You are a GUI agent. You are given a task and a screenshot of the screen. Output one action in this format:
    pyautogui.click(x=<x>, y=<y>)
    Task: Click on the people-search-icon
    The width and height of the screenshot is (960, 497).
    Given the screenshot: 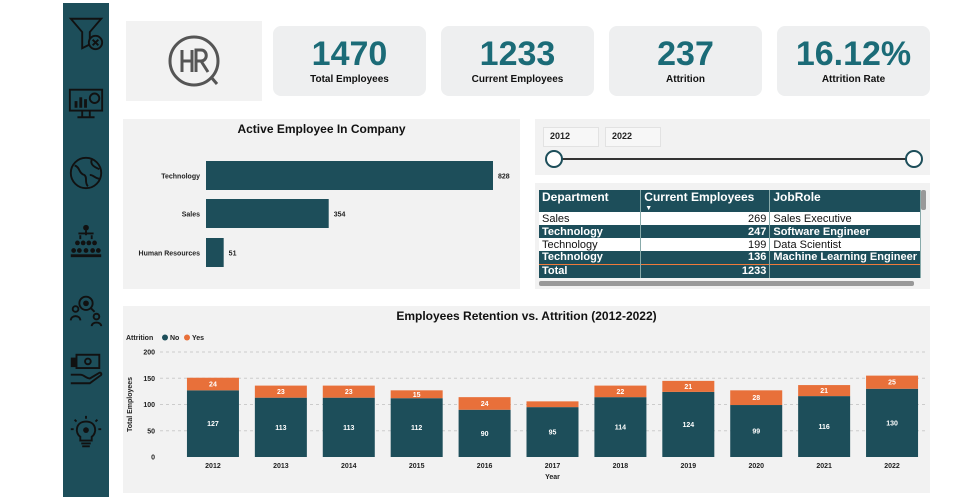 What is the action you would take?
    pyautogui.click(x=86, y=309)
    